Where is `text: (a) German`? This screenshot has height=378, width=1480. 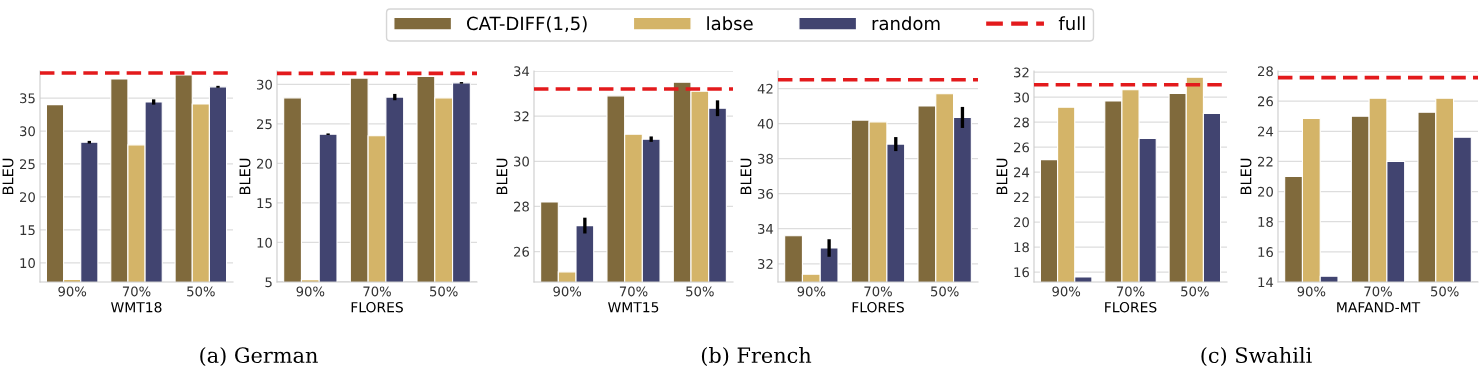 text: (a) German is located at coordinates (259, 356).